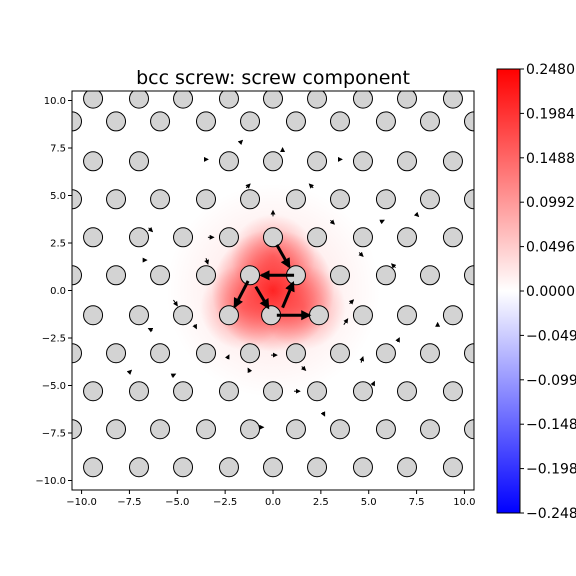 This screenshot has width=576, height=576. Describe the element at coordinates (464, 502) in the screenshot. I see `x-tick-label: 10.0` at that location.